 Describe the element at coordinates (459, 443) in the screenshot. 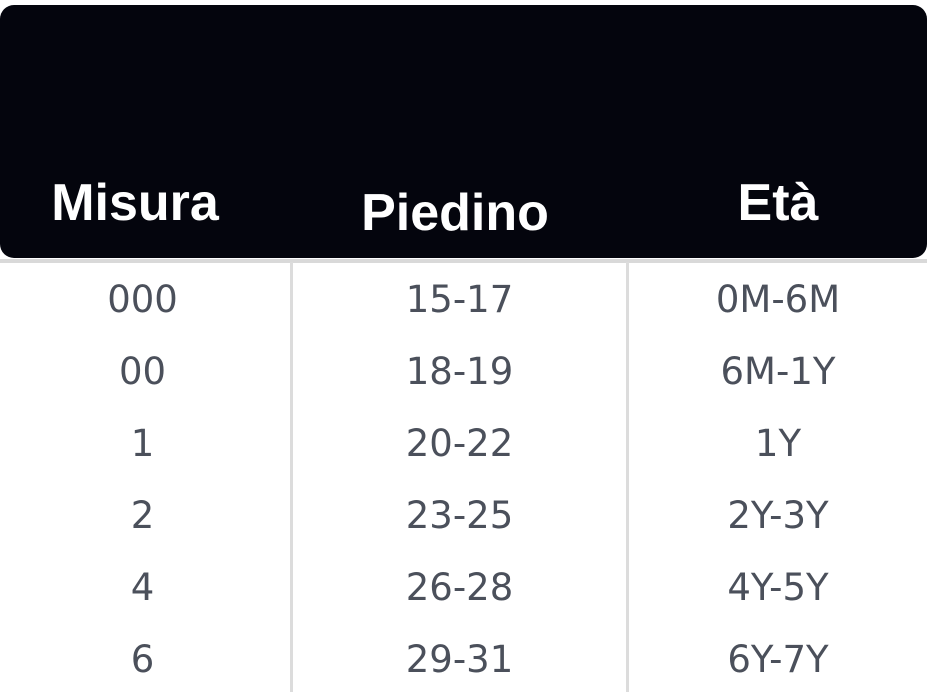

I see `cell-piedino: 20-22` at that location.